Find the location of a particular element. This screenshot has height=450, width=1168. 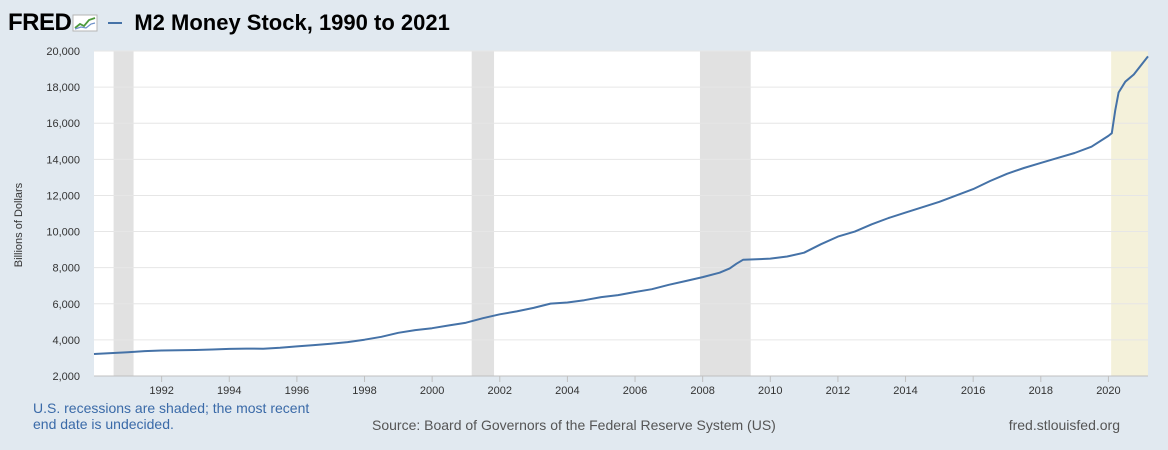

fred-logo: FRED is located at coordinates (53, 23).